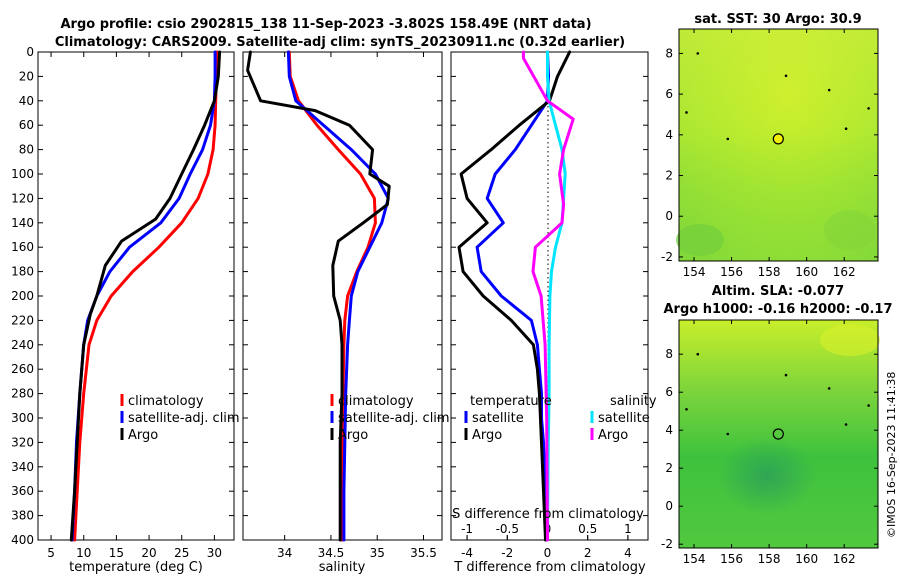 The height and width of the screenshot is (580, 900). Describe the element at coordinates (22, 467) in the screenshot. I see `depth-tick-label: 340` at that location.